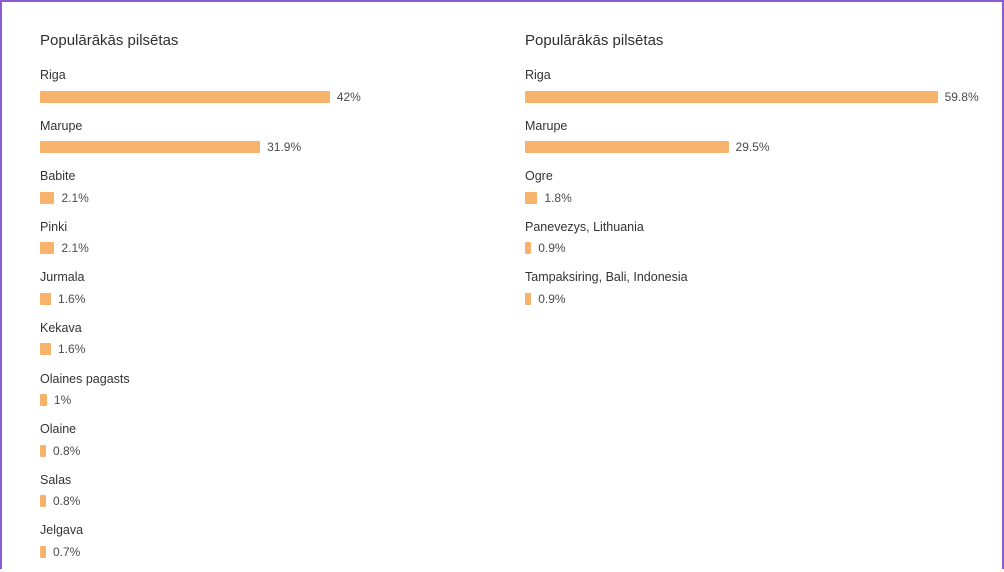 Image resolution: width=1004 pixels, height=572 pixels. I want to click on bar-row: Marupe 31.9%, so click(275, 142).